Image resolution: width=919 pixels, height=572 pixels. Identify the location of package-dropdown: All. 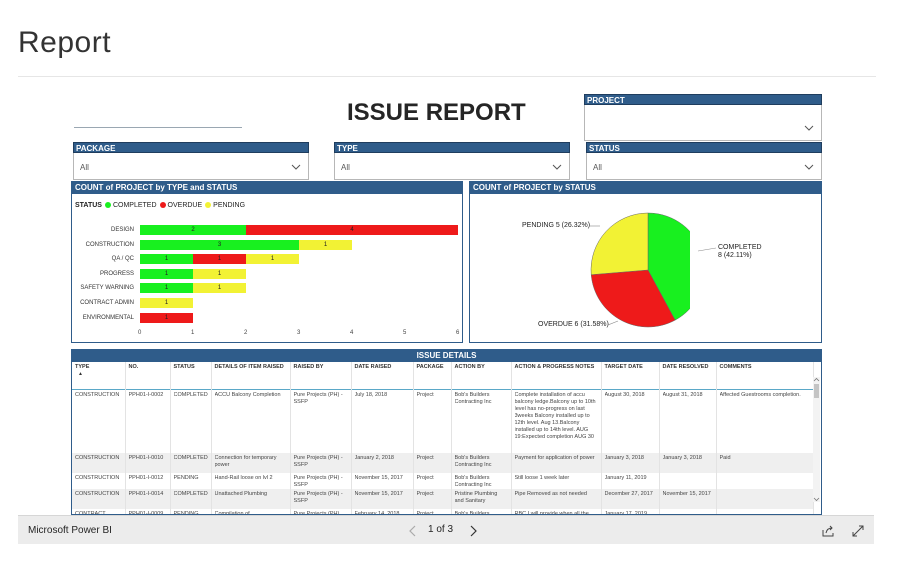
(191, 166).